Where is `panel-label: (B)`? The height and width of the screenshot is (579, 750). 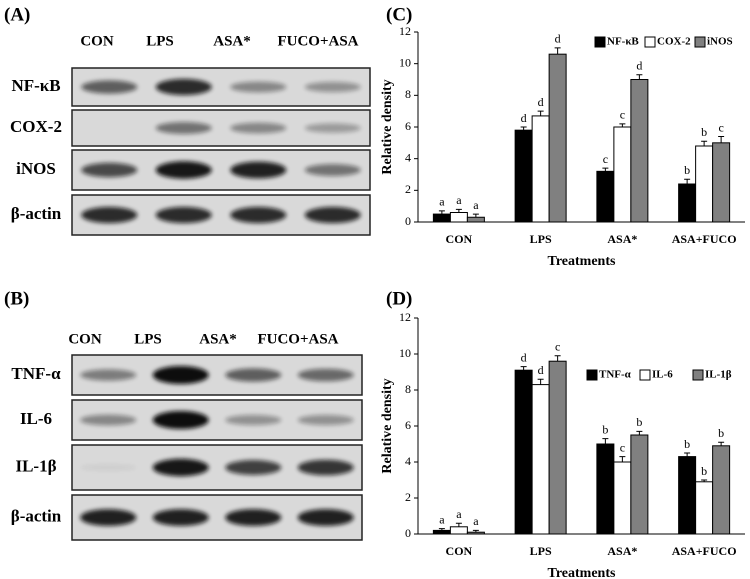 panel-label: (B) is located at coordinates (16, 298).